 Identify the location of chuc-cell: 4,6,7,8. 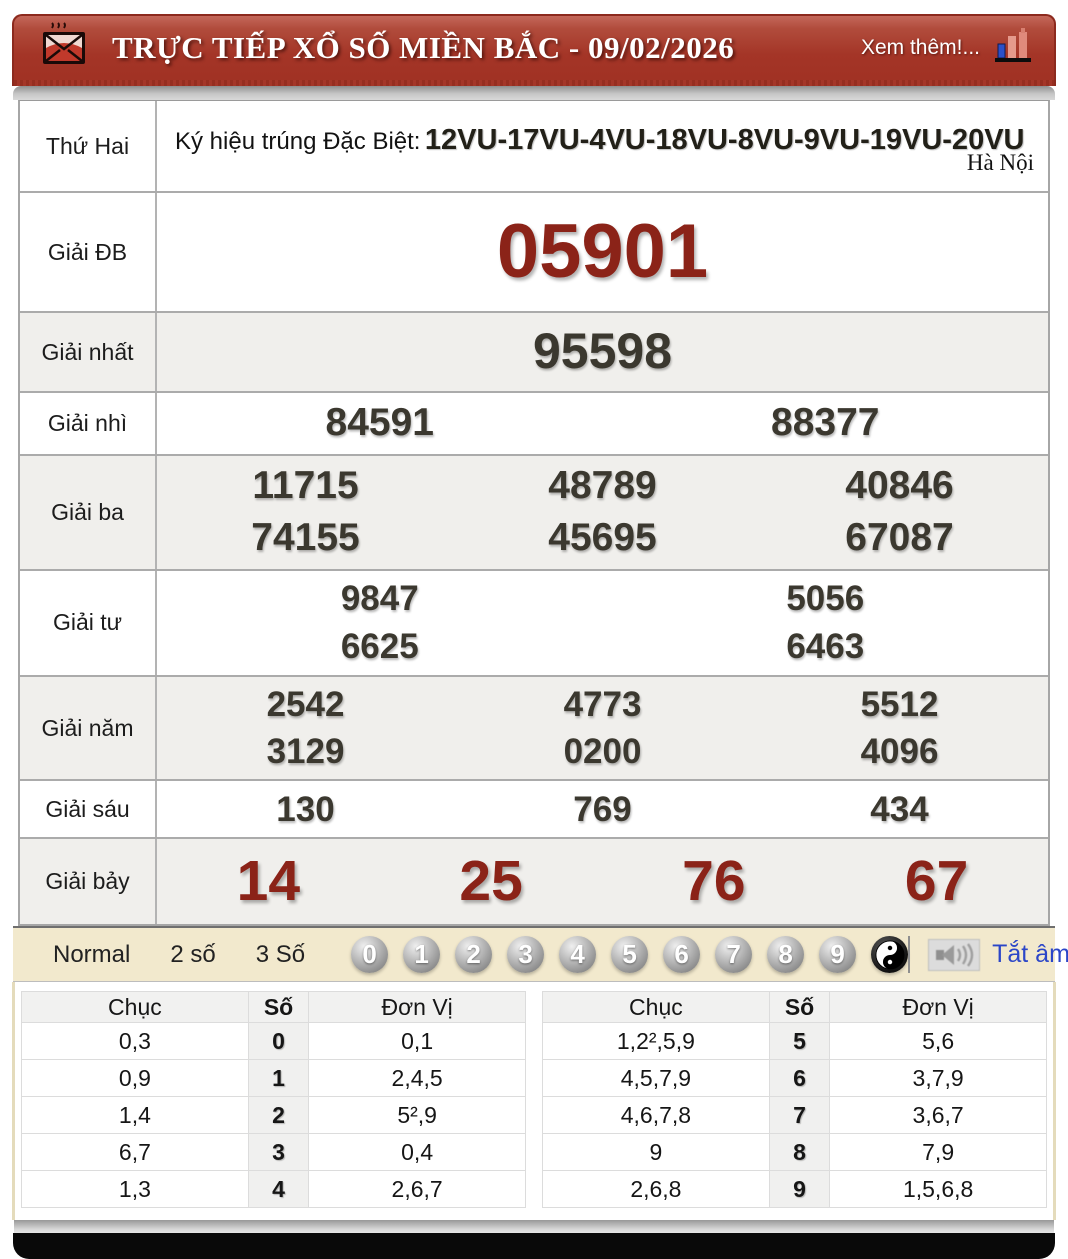
(656, 1115).